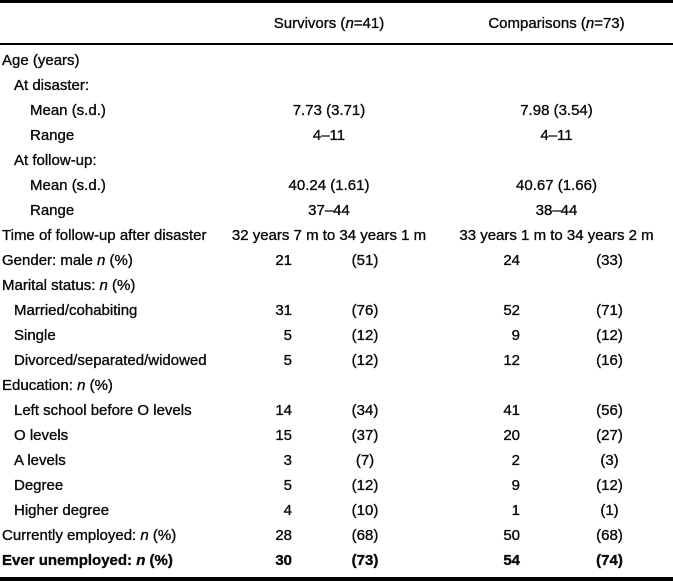 The height and width of the screenshot is (588, 673). I want to click on row-label: Single, so click(35, 335).